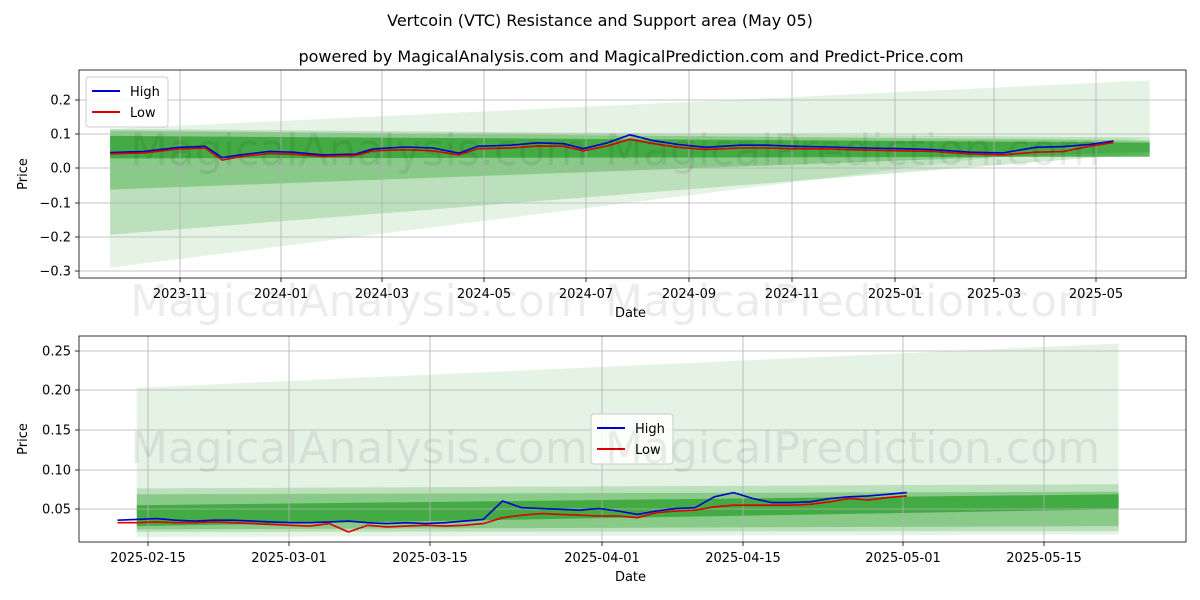  I want to click on x-tick-label: 2024-01, so click(281, 294).